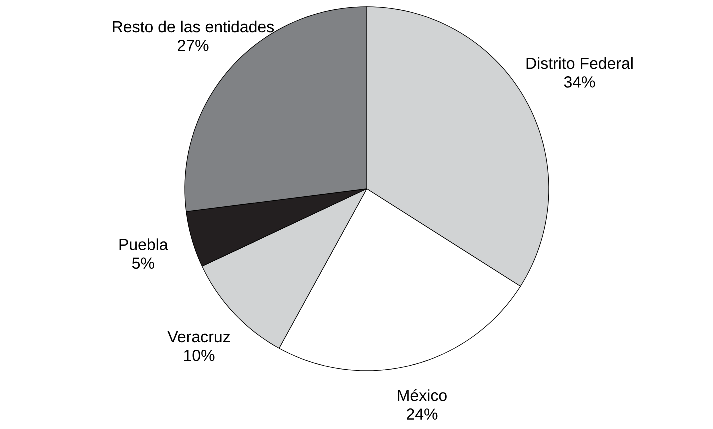  I want to click on slice-label: Puebla, so click(144, 244).